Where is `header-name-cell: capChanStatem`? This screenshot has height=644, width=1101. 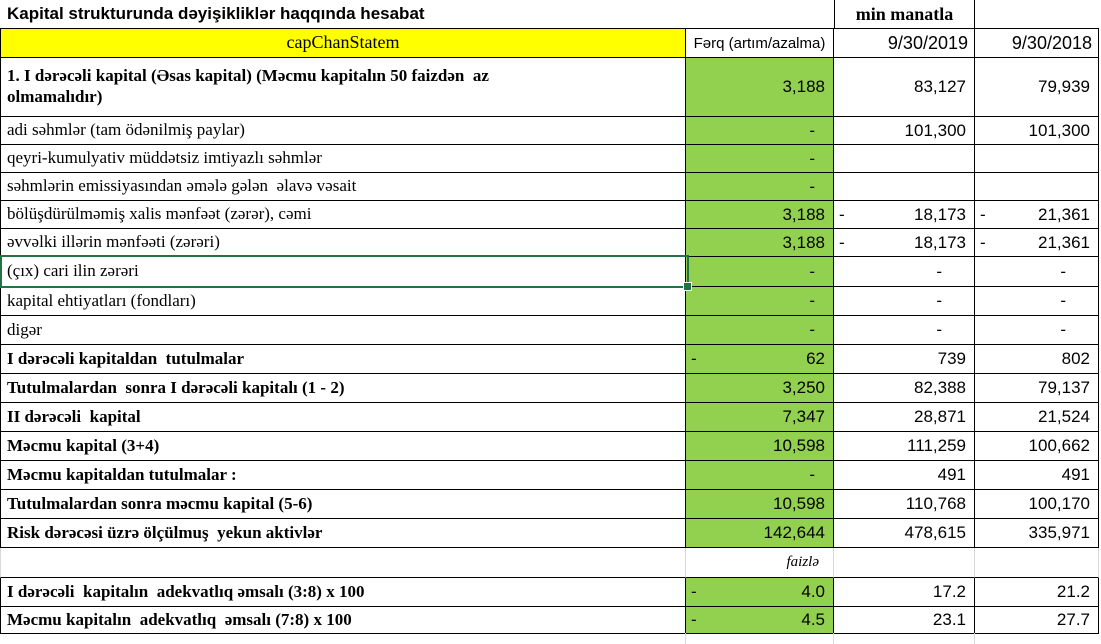 header-name-cell: capChanStatem is located at coordinates (343, 43).